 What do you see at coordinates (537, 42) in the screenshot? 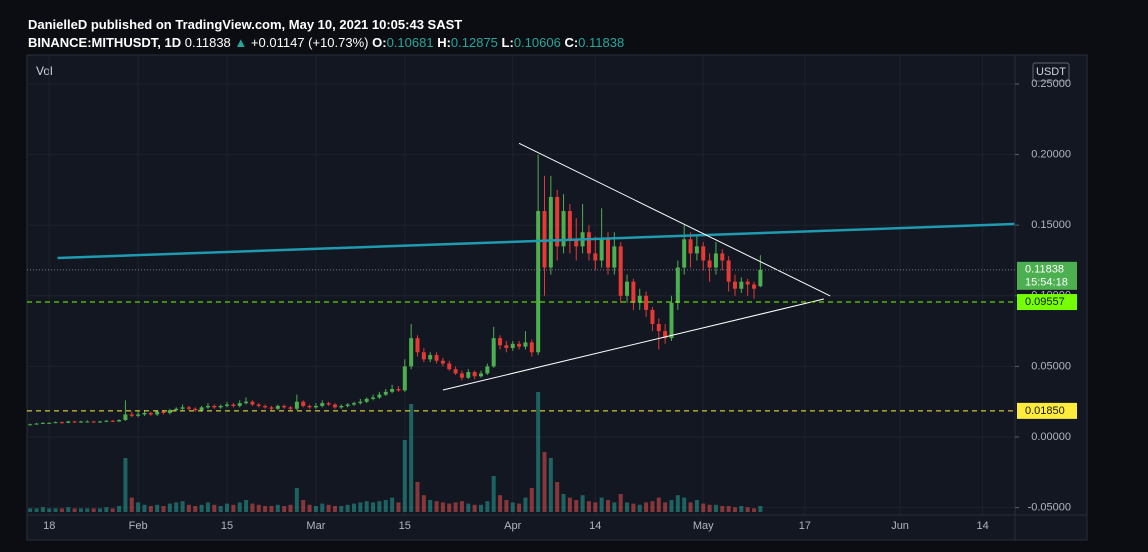
I see `l-value: 0.10606` at bounding box center [537, 42].